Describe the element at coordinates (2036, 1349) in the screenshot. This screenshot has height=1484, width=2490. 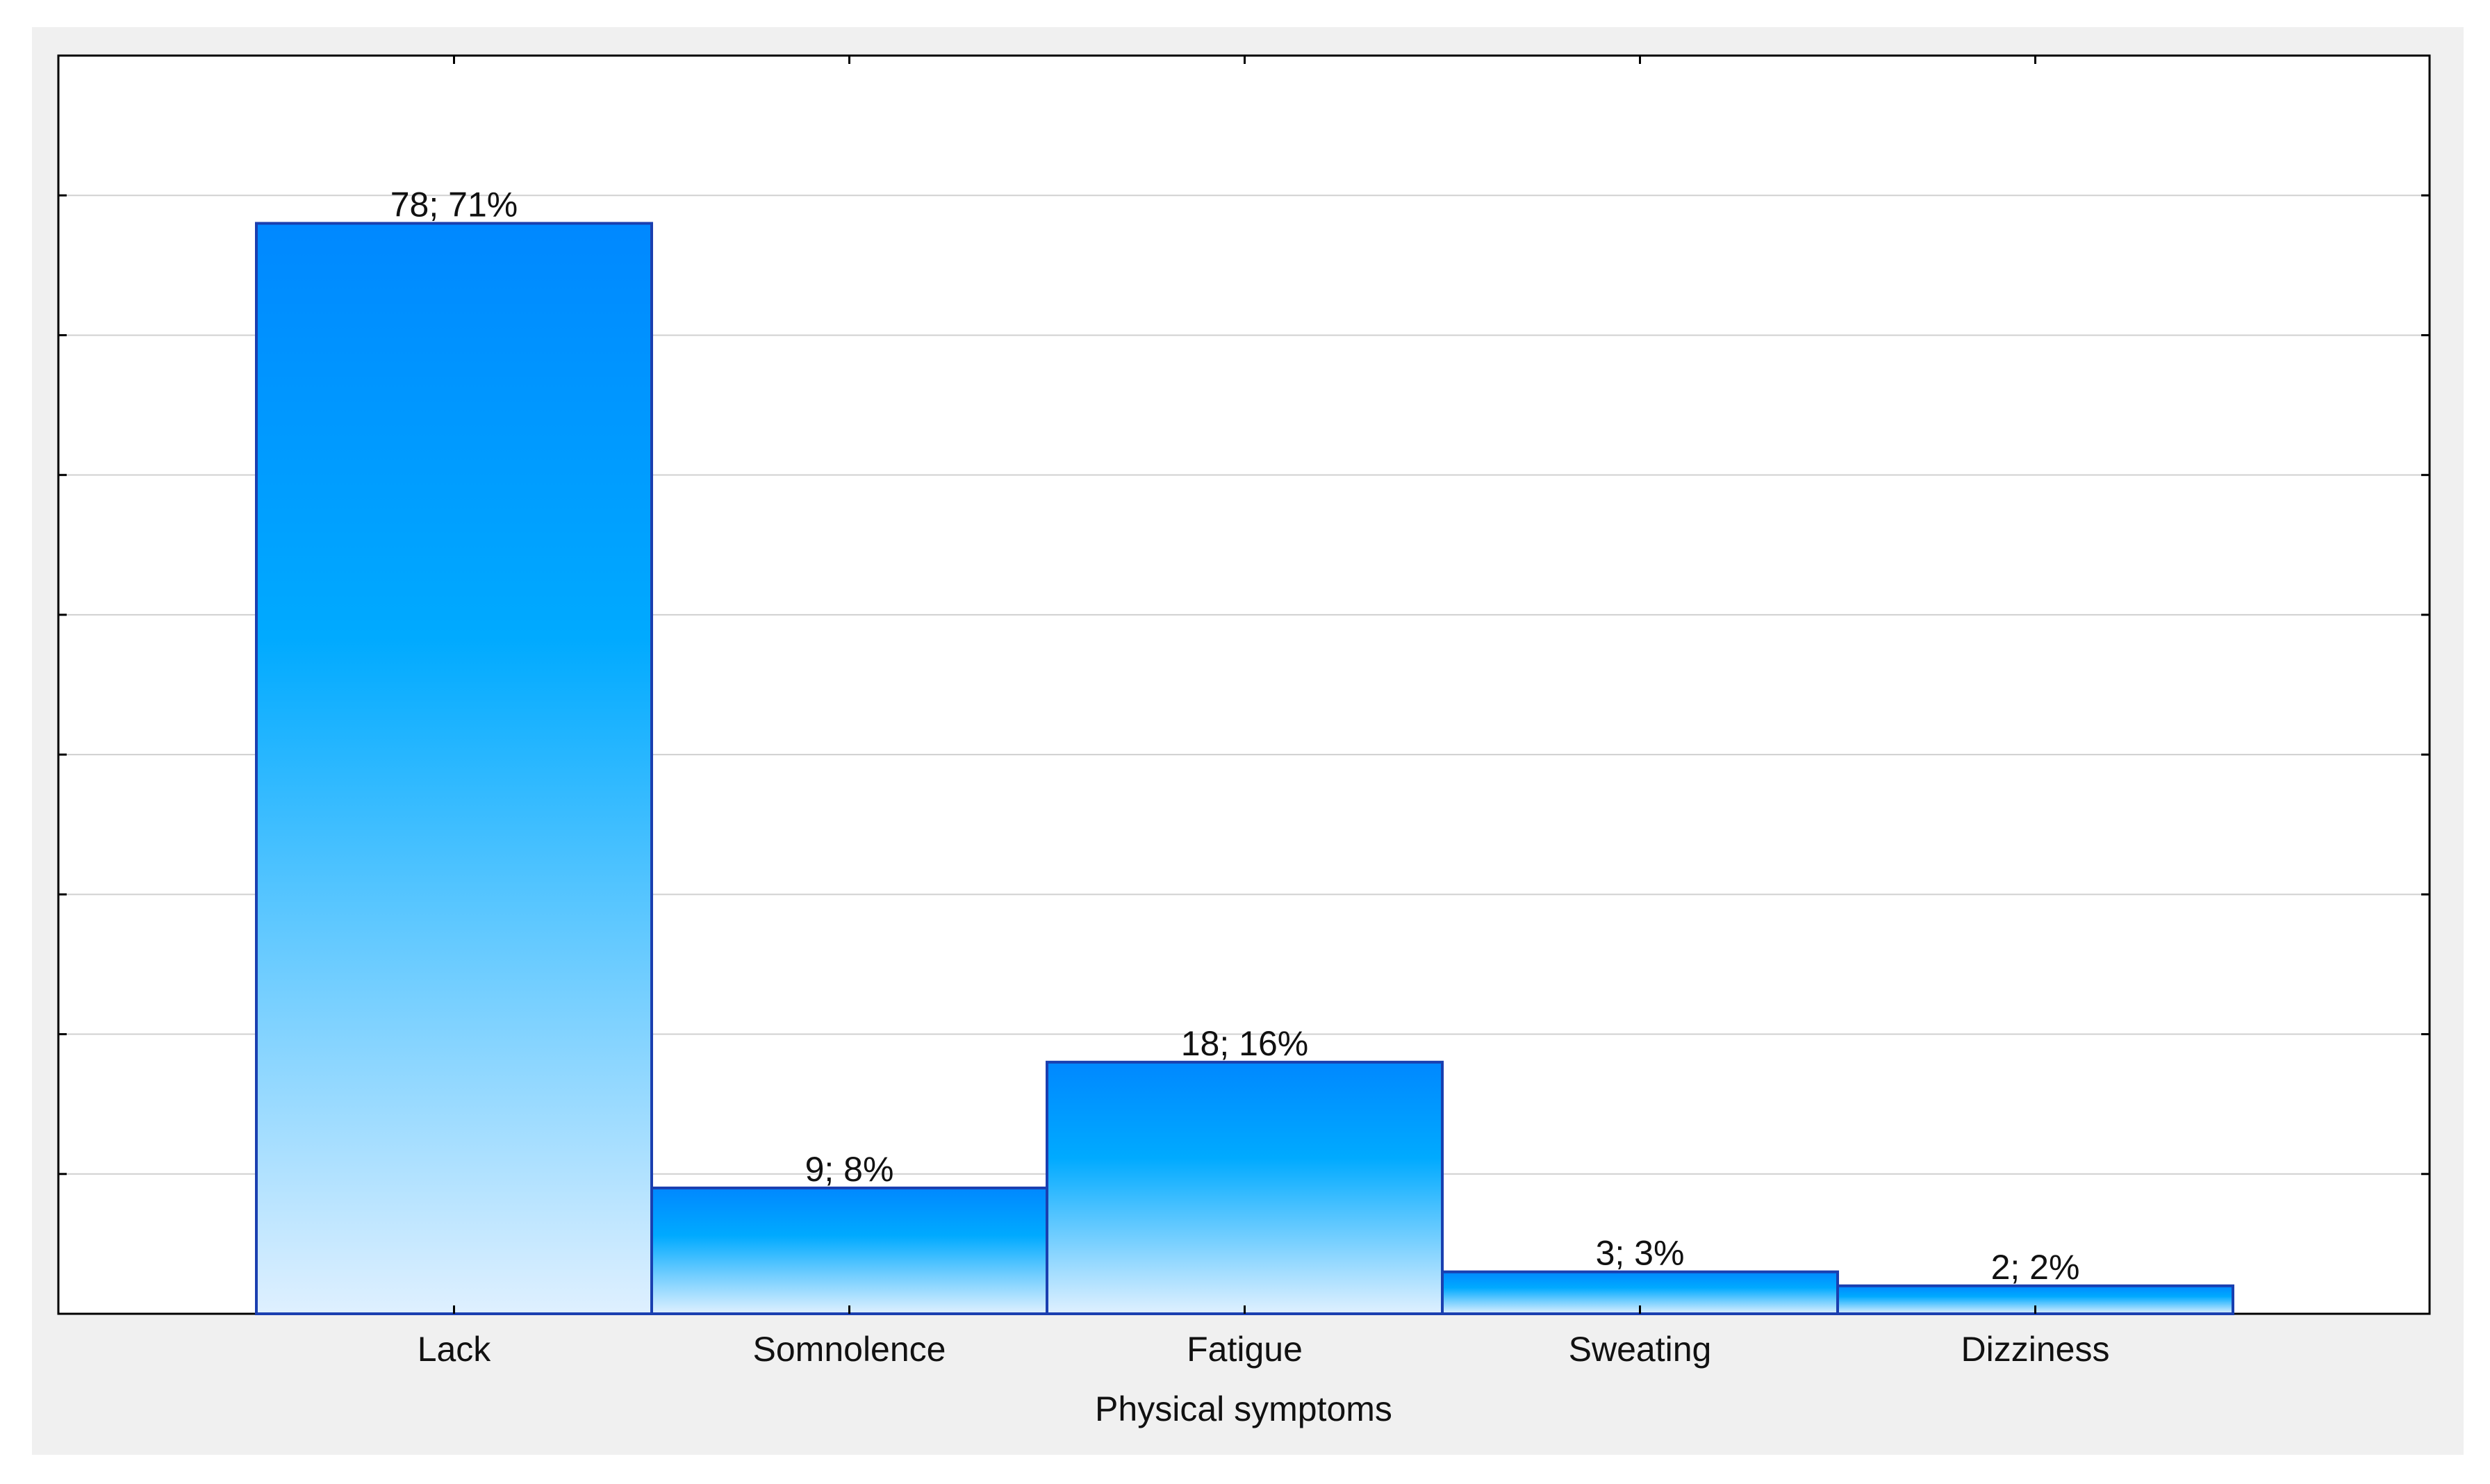
I see `category-label: Dizziness` at that location.